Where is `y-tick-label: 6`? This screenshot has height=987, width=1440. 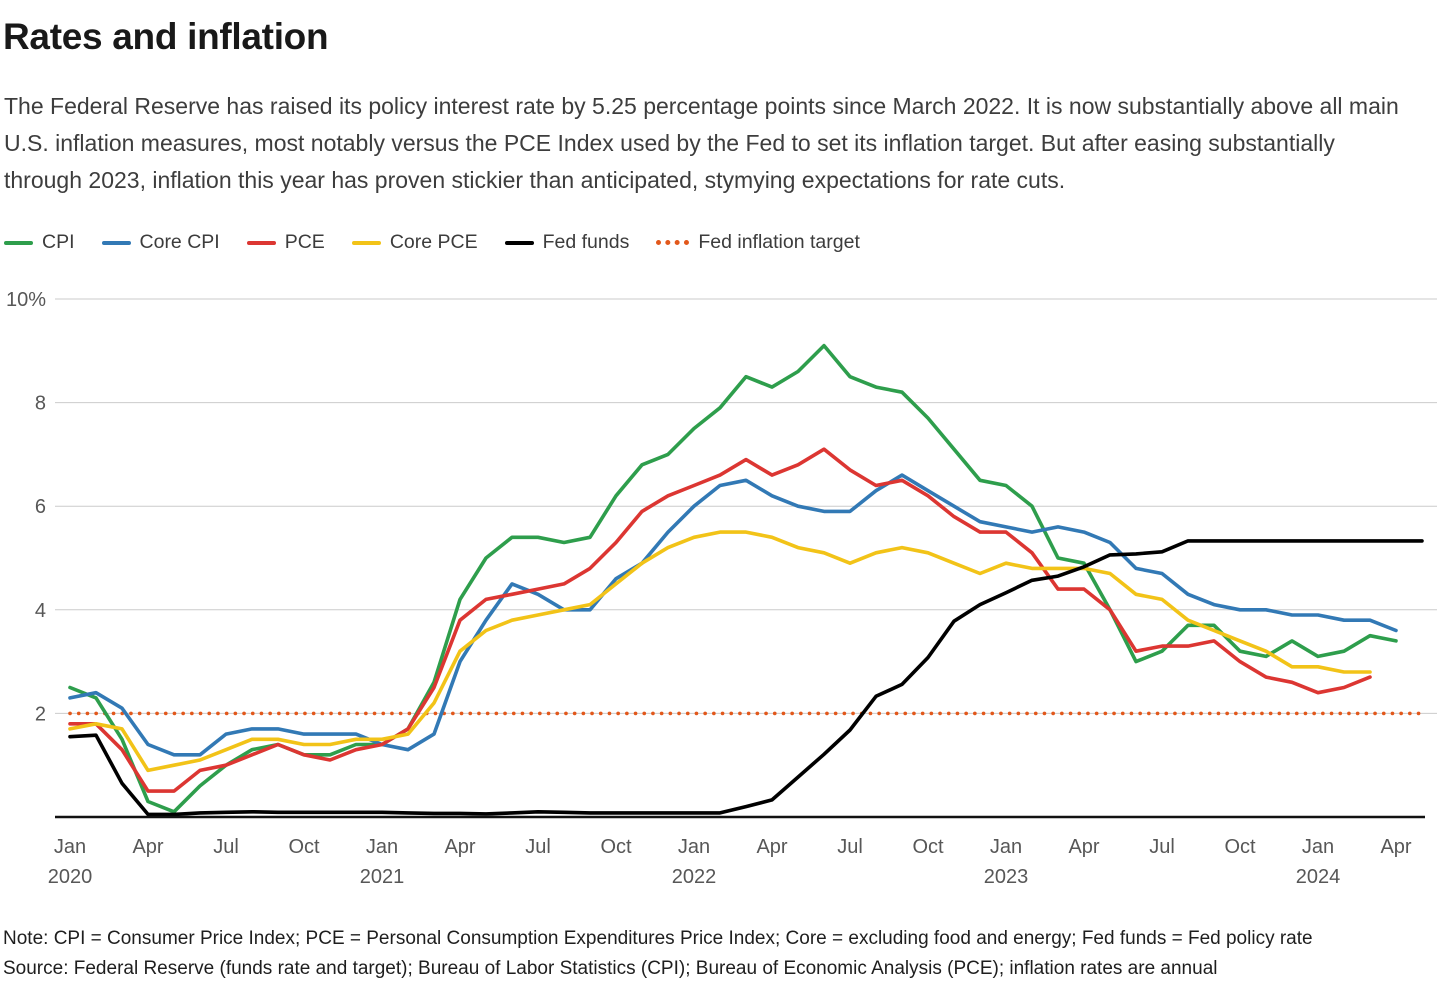
y-tick-label: 6 is located at coordinates (40, 507).